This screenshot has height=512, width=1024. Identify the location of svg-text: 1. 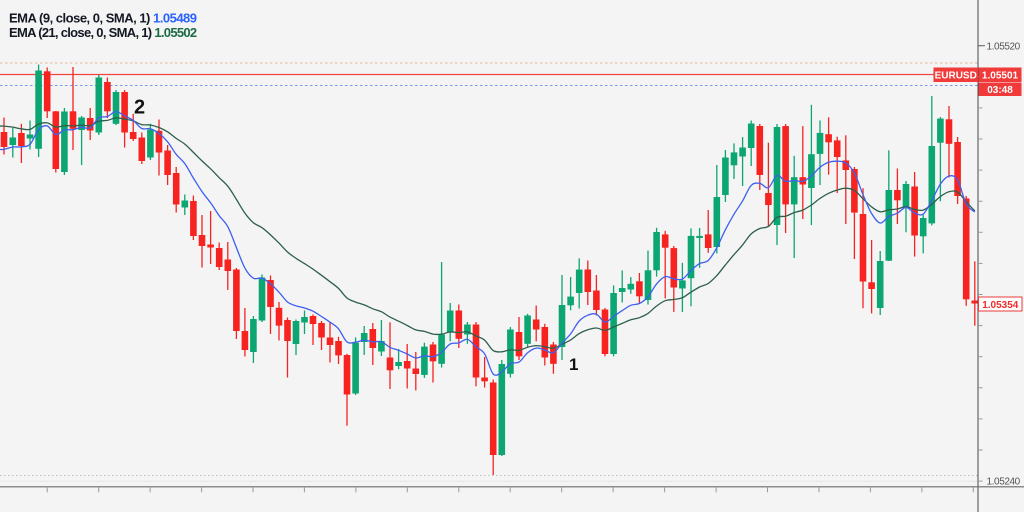
(573, 364).